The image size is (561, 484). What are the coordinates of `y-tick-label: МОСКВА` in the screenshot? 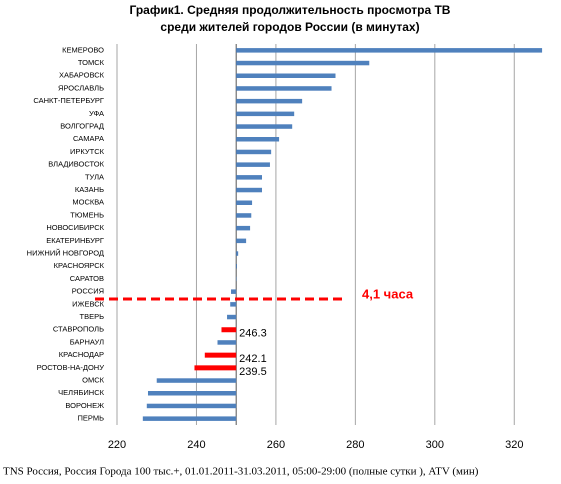 It's located at (88, 202).